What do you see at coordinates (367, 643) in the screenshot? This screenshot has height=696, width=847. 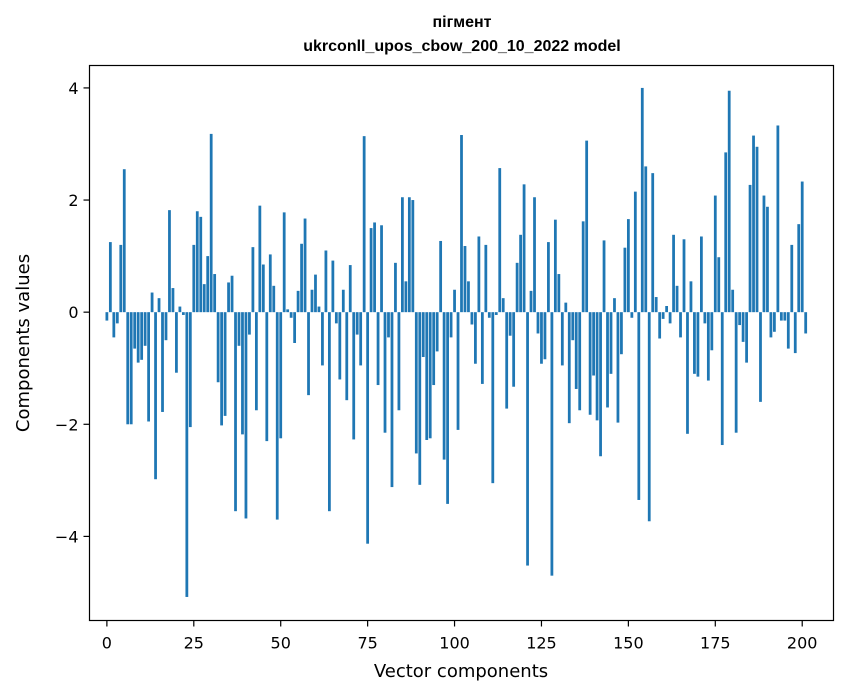 I see `x-tick-label: 75` at bounding box center [367, 643].